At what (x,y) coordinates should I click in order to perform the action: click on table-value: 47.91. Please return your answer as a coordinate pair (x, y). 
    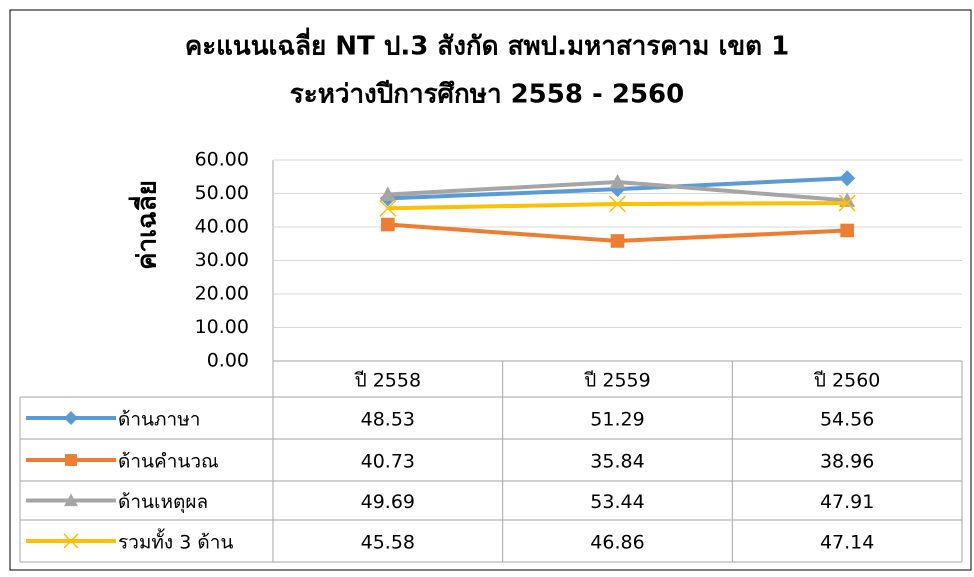
    Looking at the image, I should click on (847, 502).